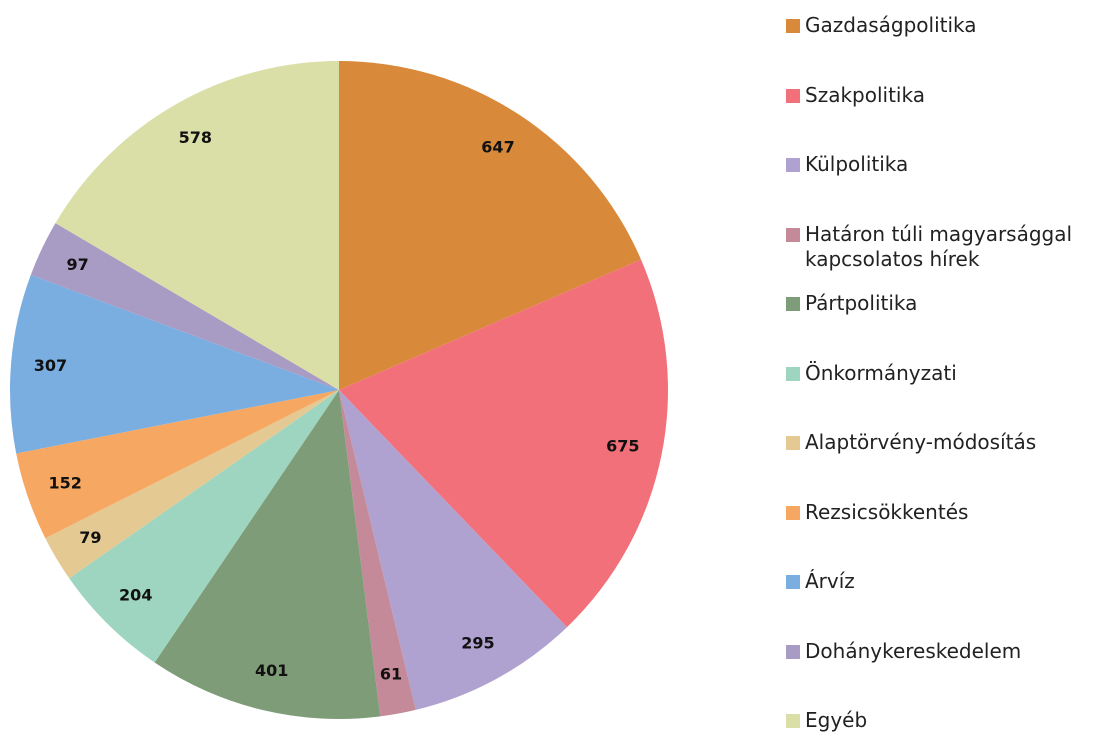 The image size is (1102, 733). What do you see at coordinates (135, 595) in the screenshot?
I see `data-label: 204` at bounding box center [135, 595].